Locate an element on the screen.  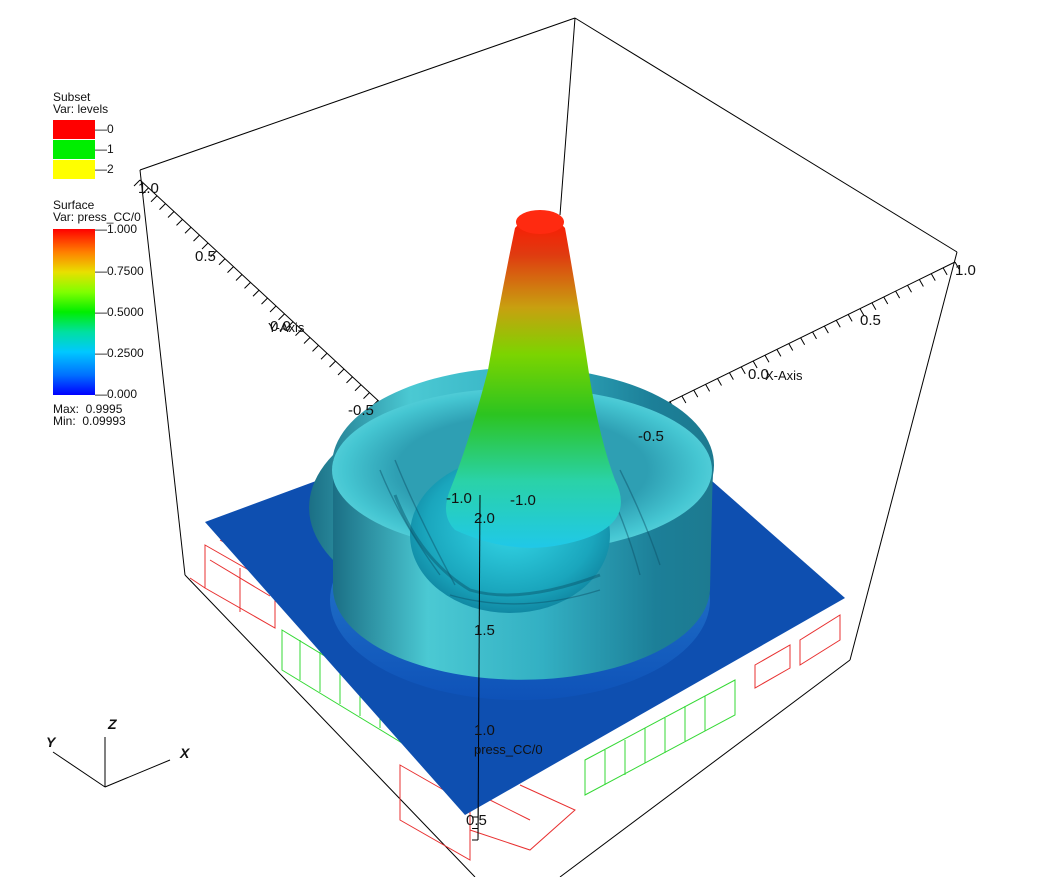
y-axis-label: Y-Axis is located at coordinates (286, 327).